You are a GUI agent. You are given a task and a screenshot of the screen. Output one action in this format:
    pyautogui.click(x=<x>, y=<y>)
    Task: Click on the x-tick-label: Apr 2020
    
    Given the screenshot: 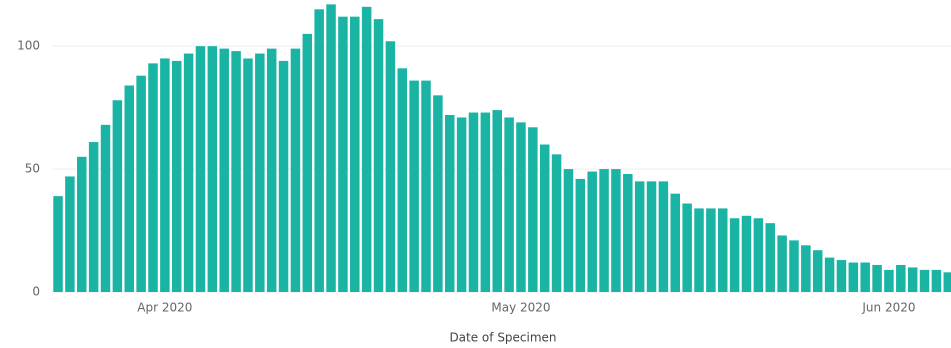 What is the action you would take?
    pyautogui.click(x=164, y=308)
    